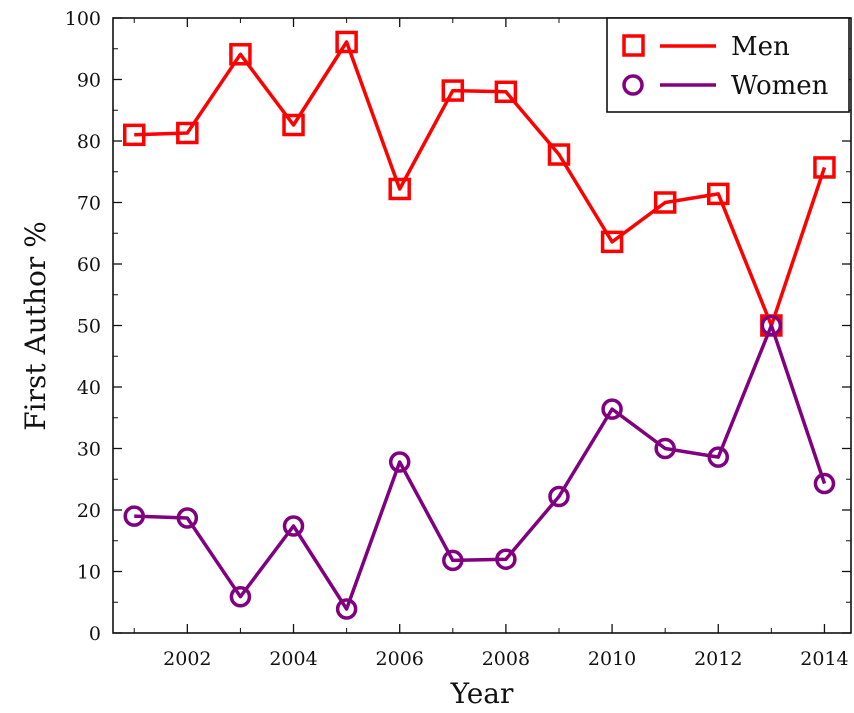 This screenshot has width=854, height=713. Describe the element at coordinates (612, 659) in the screenshot. I see `x-tick-label: 2010` at that location.